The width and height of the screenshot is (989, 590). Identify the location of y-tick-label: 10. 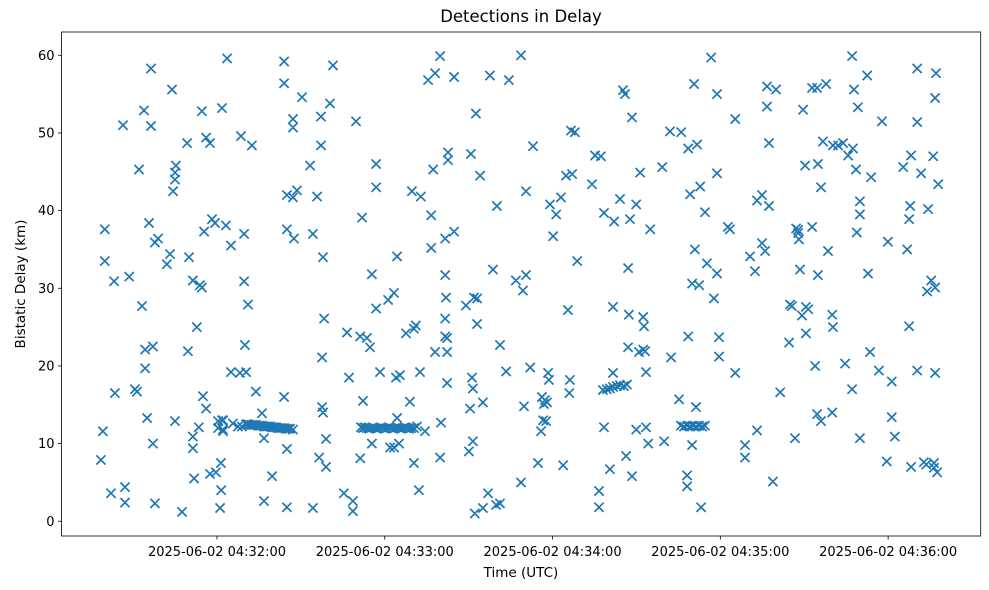
(46, 444).